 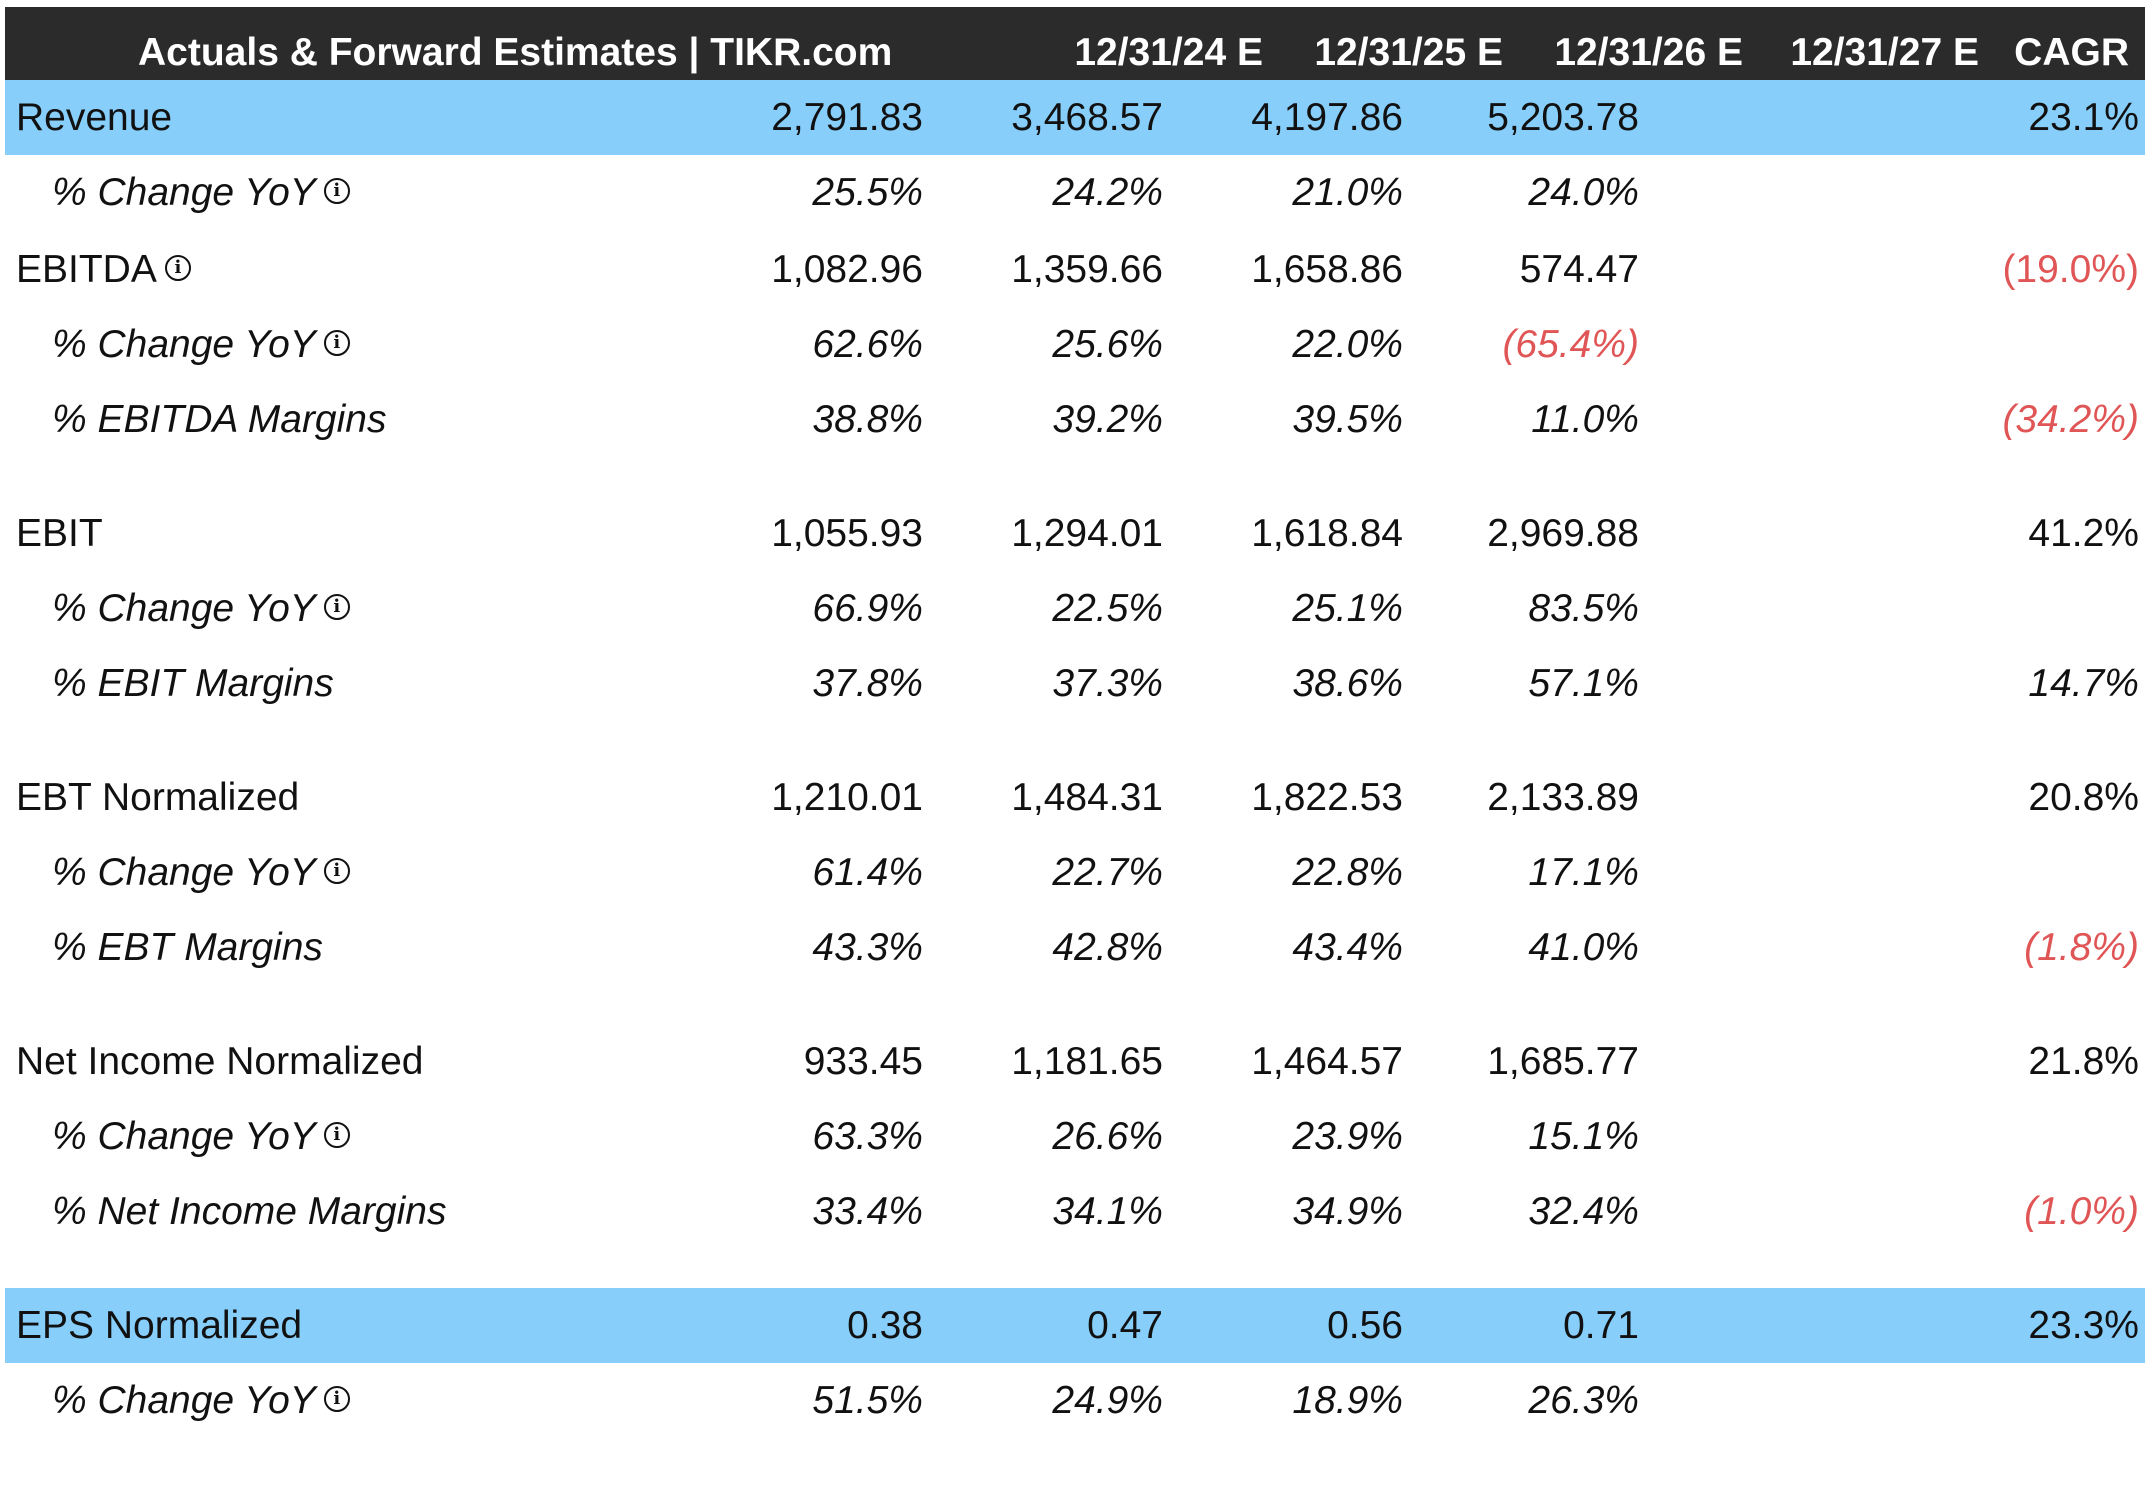 What do you see at coordinates (1583, 1211) in the screenshot?
I see `value-cell: 32.4%` at bounding box center [1583, 1211].